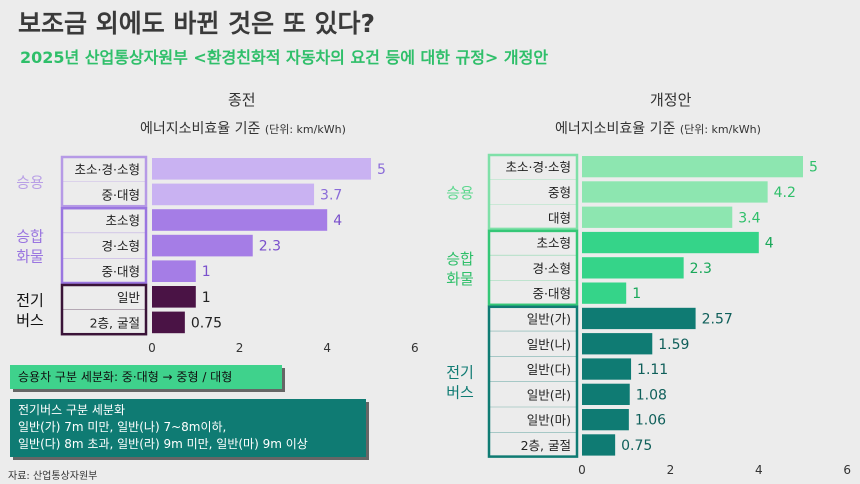 The image size is (860, 484). What do you see at coordinates (759, 470) in the screenshot?
I see `right-tick-label: 4` at bounding box center [759, 470].